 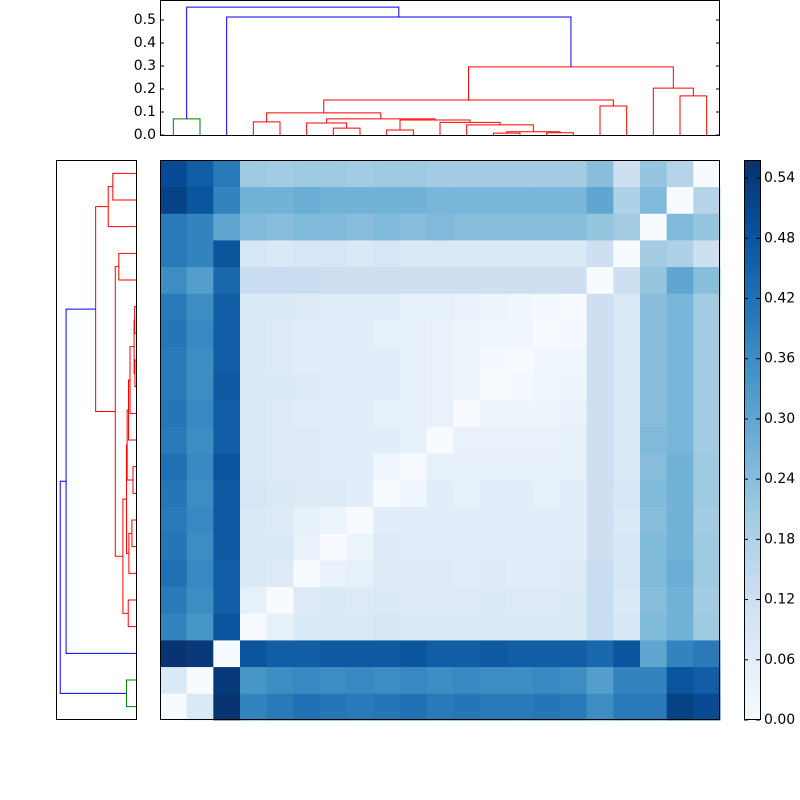 What do you see at coordinates (779, 359) in the screenshot?
I see `colorbar-tick-label: 0.36` at bounding box center [779, 359].